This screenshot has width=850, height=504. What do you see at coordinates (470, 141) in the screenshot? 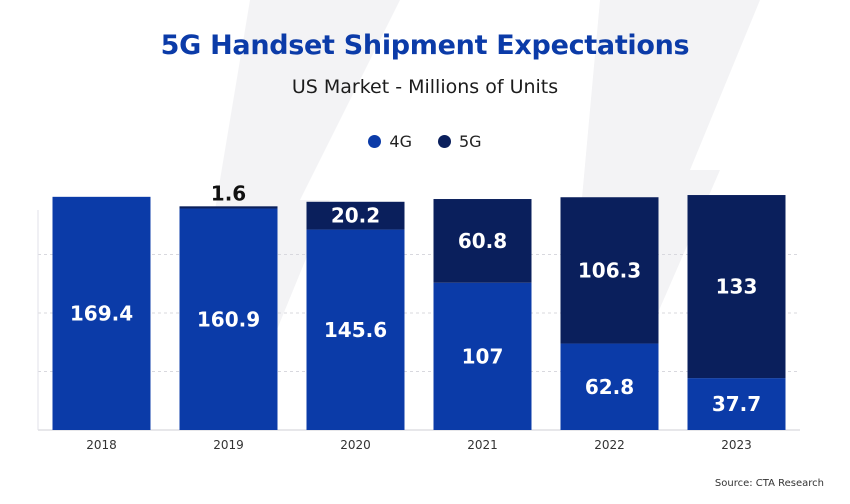
I see `legend-label-5g: 5G` at bounding box center [470, 141].